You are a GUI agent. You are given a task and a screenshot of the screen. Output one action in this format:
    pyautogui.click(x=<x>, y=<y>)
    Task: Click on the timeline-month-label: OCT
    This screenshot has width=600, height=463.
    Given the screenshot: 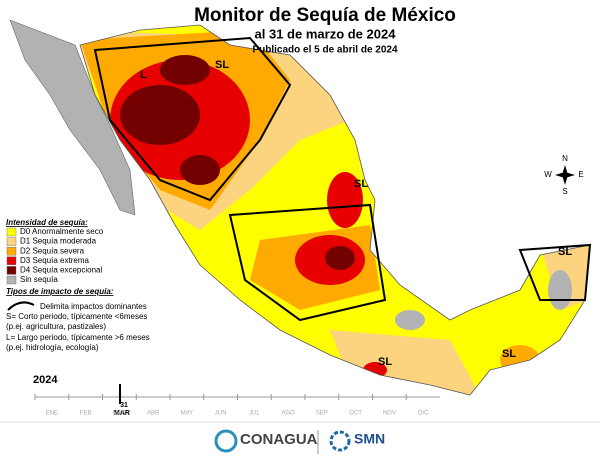 What is the action you would take?
    pyautogui.click(x=355, y=414)
    